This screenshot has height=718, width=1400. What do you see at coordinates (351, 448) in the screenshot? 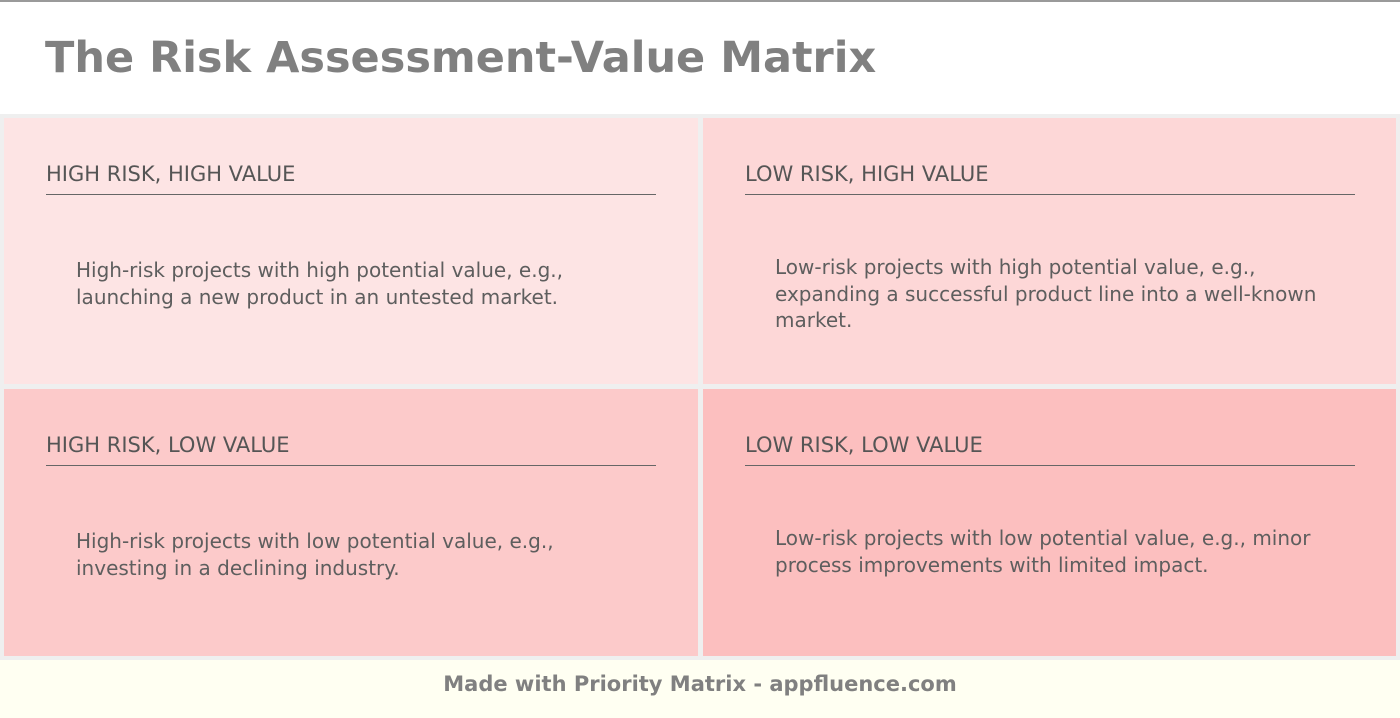
I see `quadrant-heading: HIGH RISK, LOW VALUE` at bounding box center [351, 448].